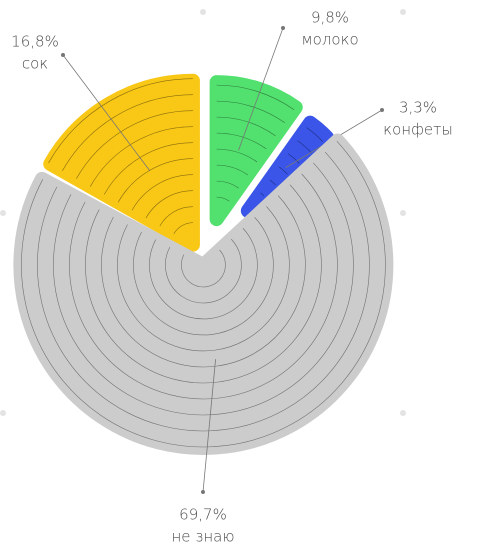 The width and height of the screenshot is (483, 547). I want to click on value-label: 3,3%, so click(418, 108).